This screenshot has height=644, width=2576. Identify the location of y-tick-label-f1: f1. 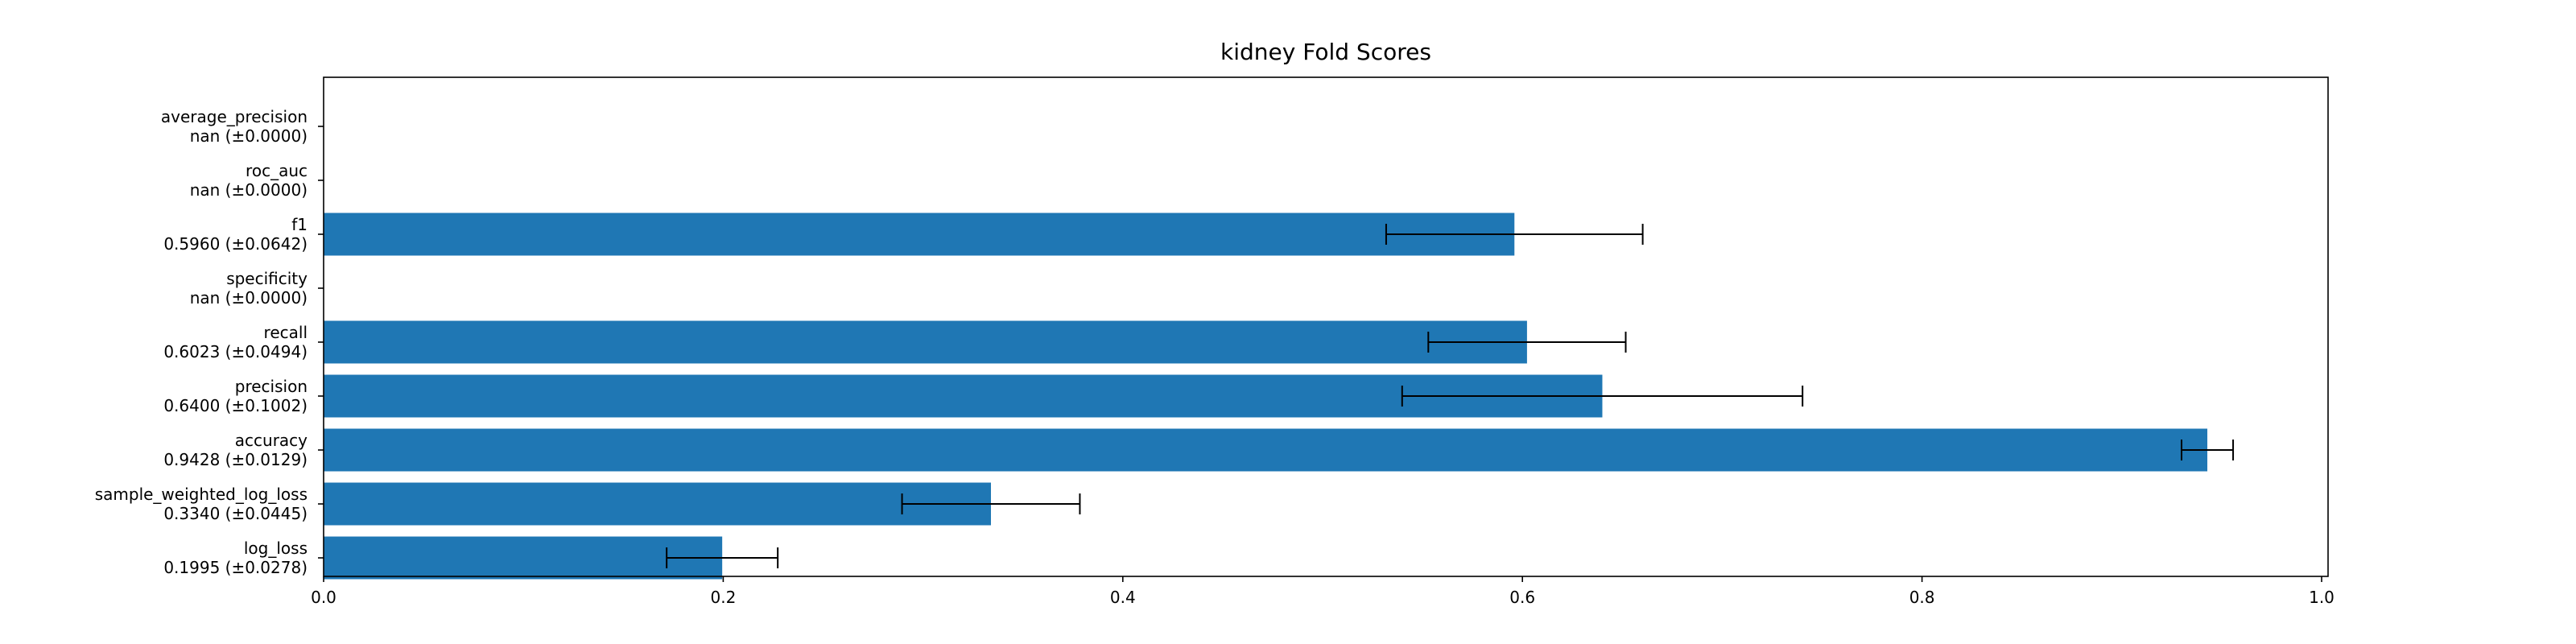
(299, 224).